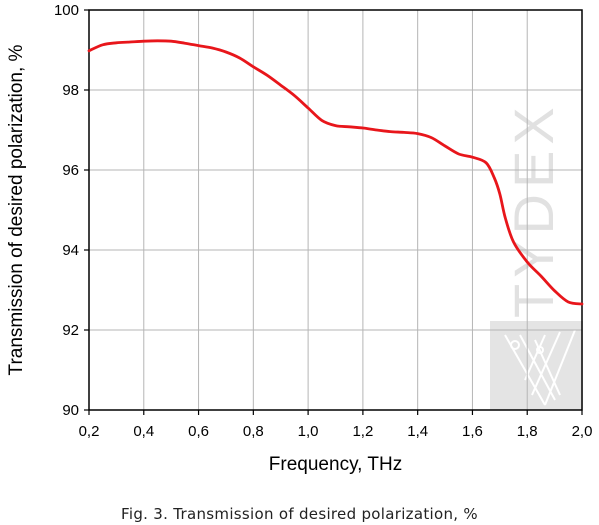  I want to click on x-tick-label: 1,0, so click(308, 431).